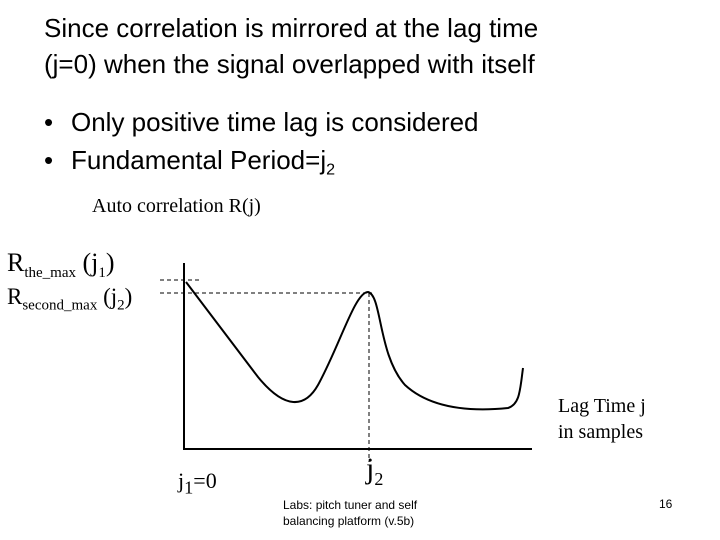 The height and width of the screenshot is (540, 720). I want to click on r-max-arg: (j, so click(87, 262).